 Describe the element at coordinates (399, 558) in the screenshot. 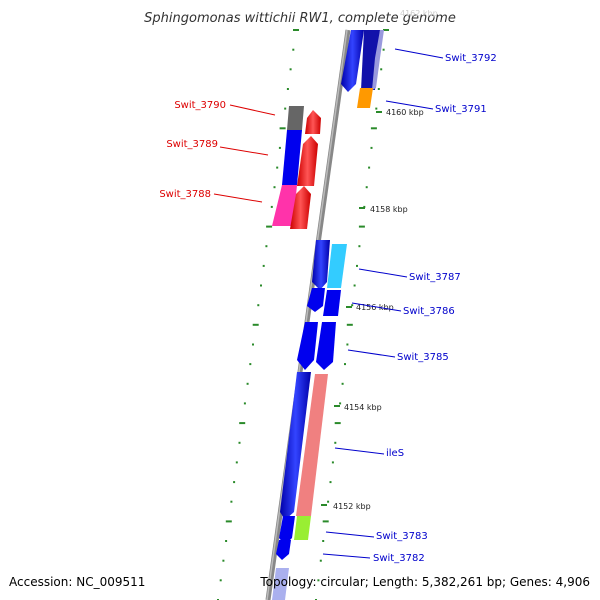

I see `gene-label-swit-3782: Swit_3782` at that location.